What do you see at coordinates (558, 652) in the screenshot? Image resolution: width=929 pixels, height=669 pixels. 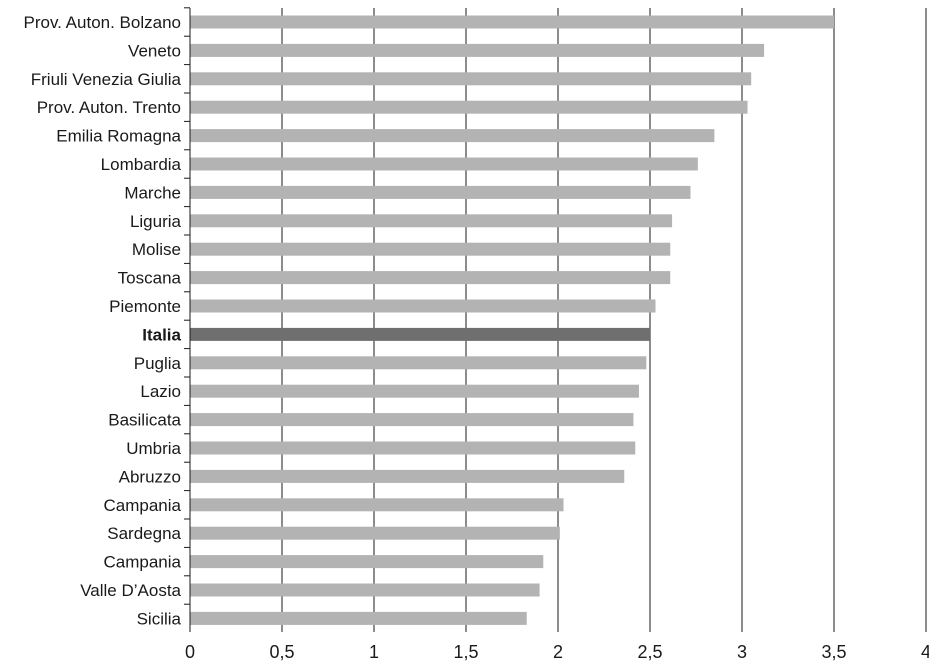 I see `x-tick-label: 2` at bounding box center [558, 652].